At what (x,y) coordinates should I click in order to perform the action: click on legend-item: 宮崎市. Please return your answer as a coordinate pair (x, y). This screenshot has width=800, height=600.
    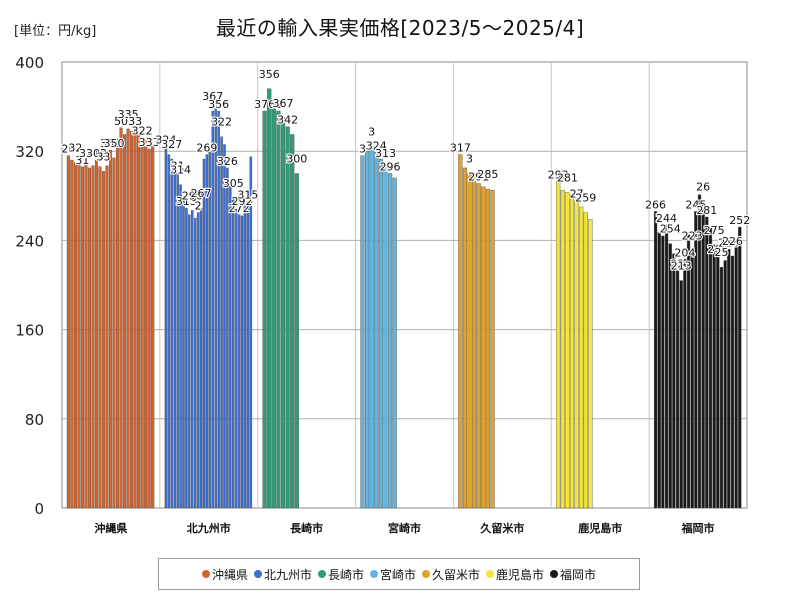
    Looking at the image, I should click on (392, 574).